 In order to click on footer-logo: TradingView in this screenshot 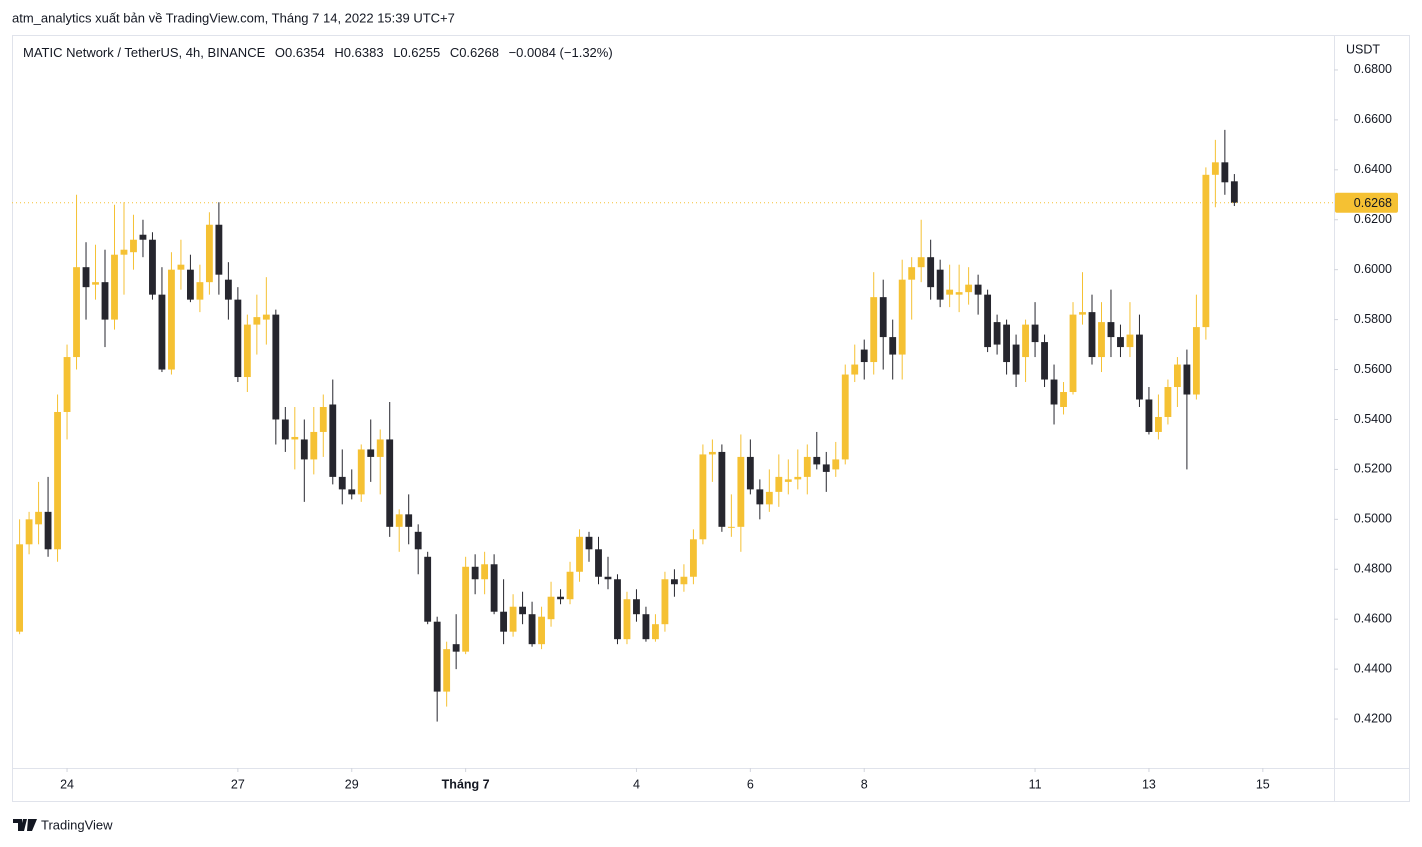, I will do `click(63, 824)`.